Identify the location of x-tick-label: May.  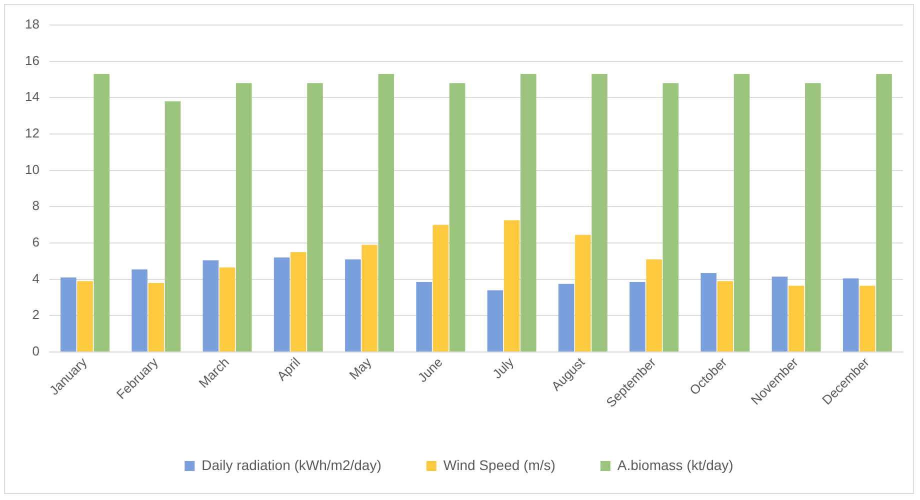
(360, 368).